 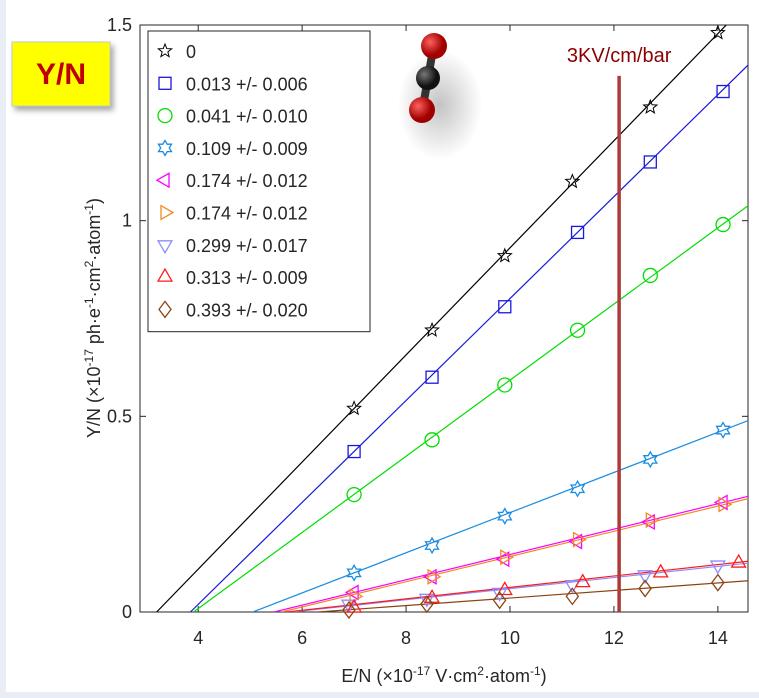 What do you see at coordinates (718, 638) in the screenshot?
I see `x-tick-label: 14` at bounding box center [718, 638].